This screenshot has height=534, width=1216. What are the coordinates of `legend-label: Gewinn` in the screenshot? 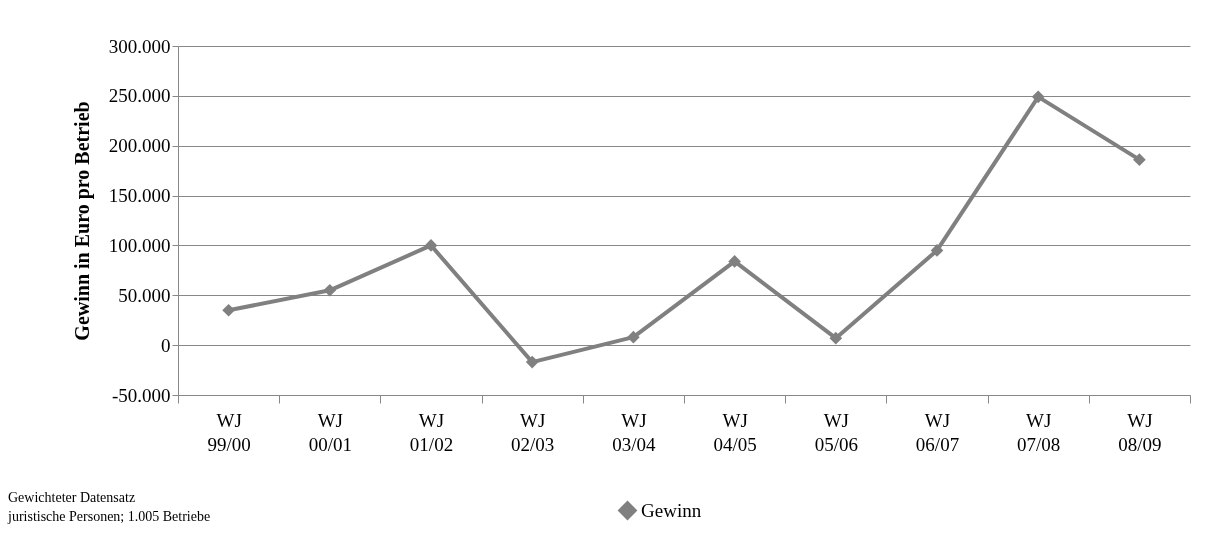 It's located at (671, 510).